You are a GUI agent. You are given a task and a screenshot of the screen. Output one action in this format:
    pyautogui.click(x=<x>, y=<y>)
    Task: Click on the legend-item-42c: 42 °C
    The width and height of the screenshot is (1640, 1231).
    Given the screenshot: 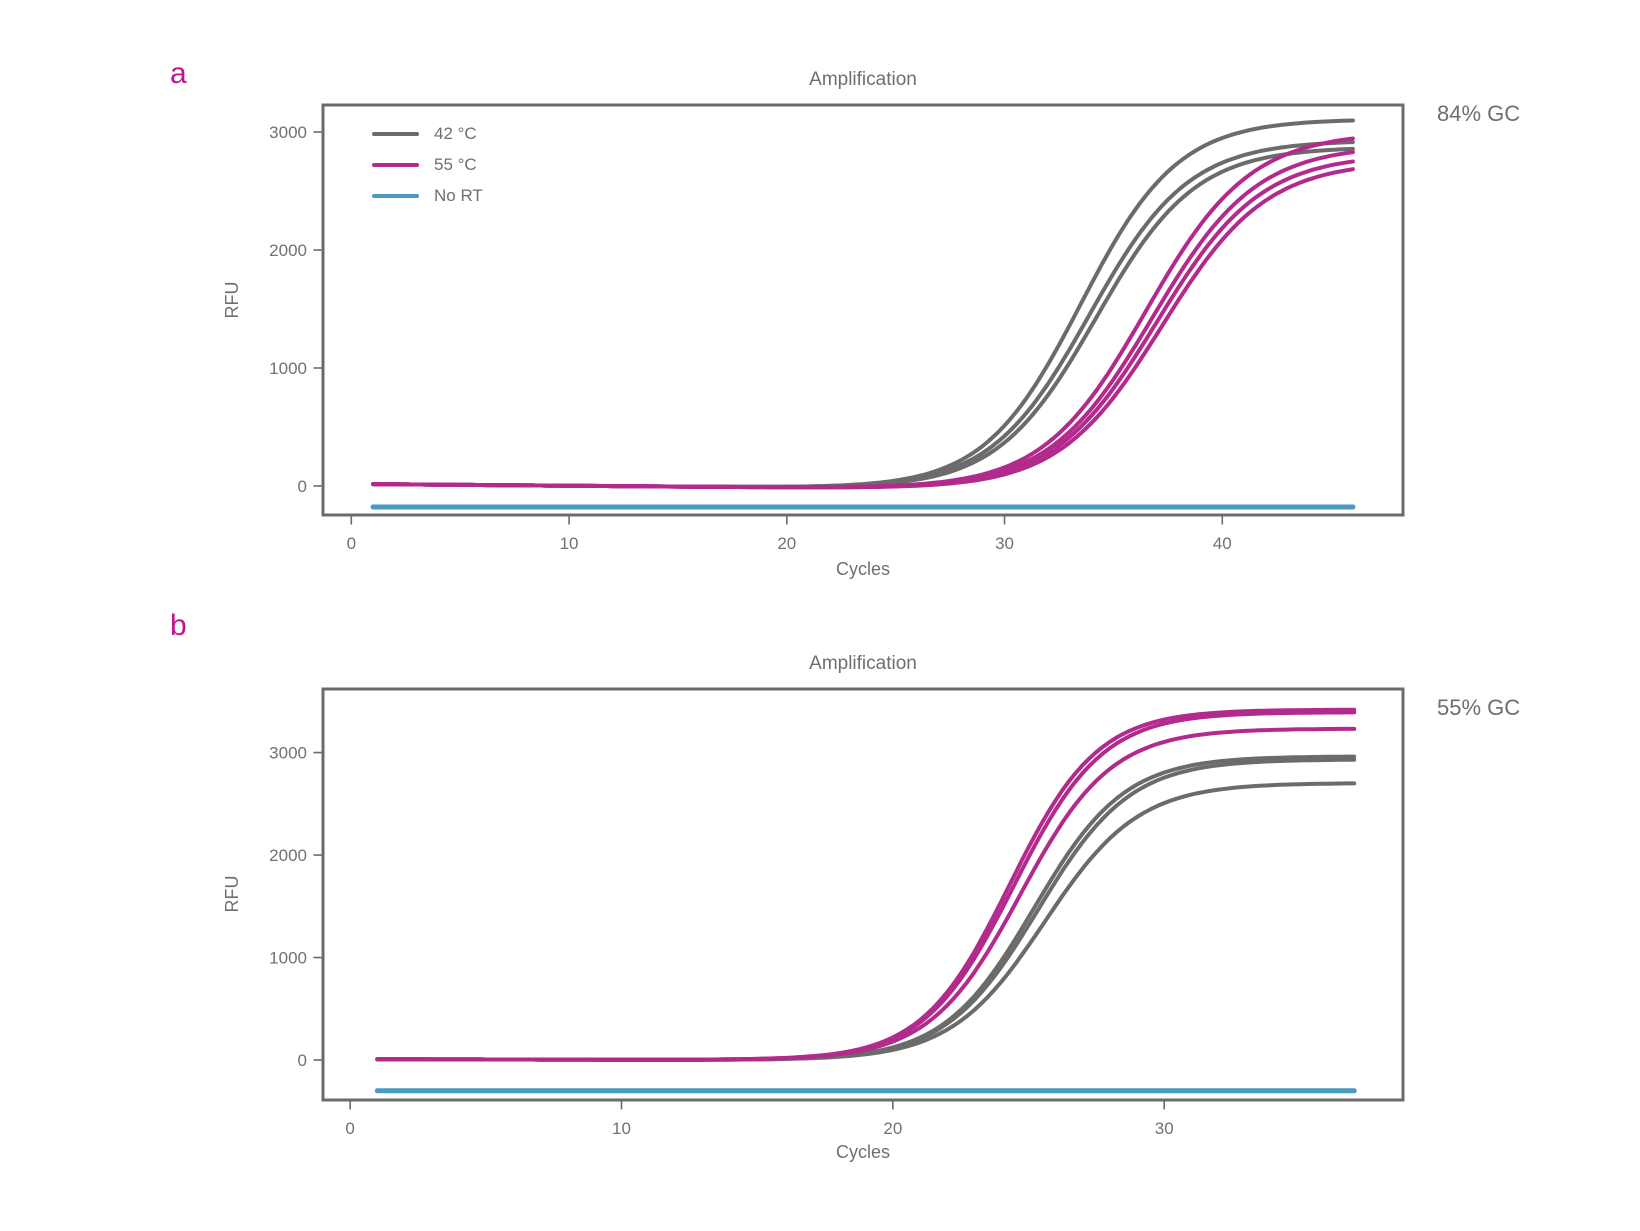 What is the action you would take?
    pyautogui.click(x=427, y=133)
    